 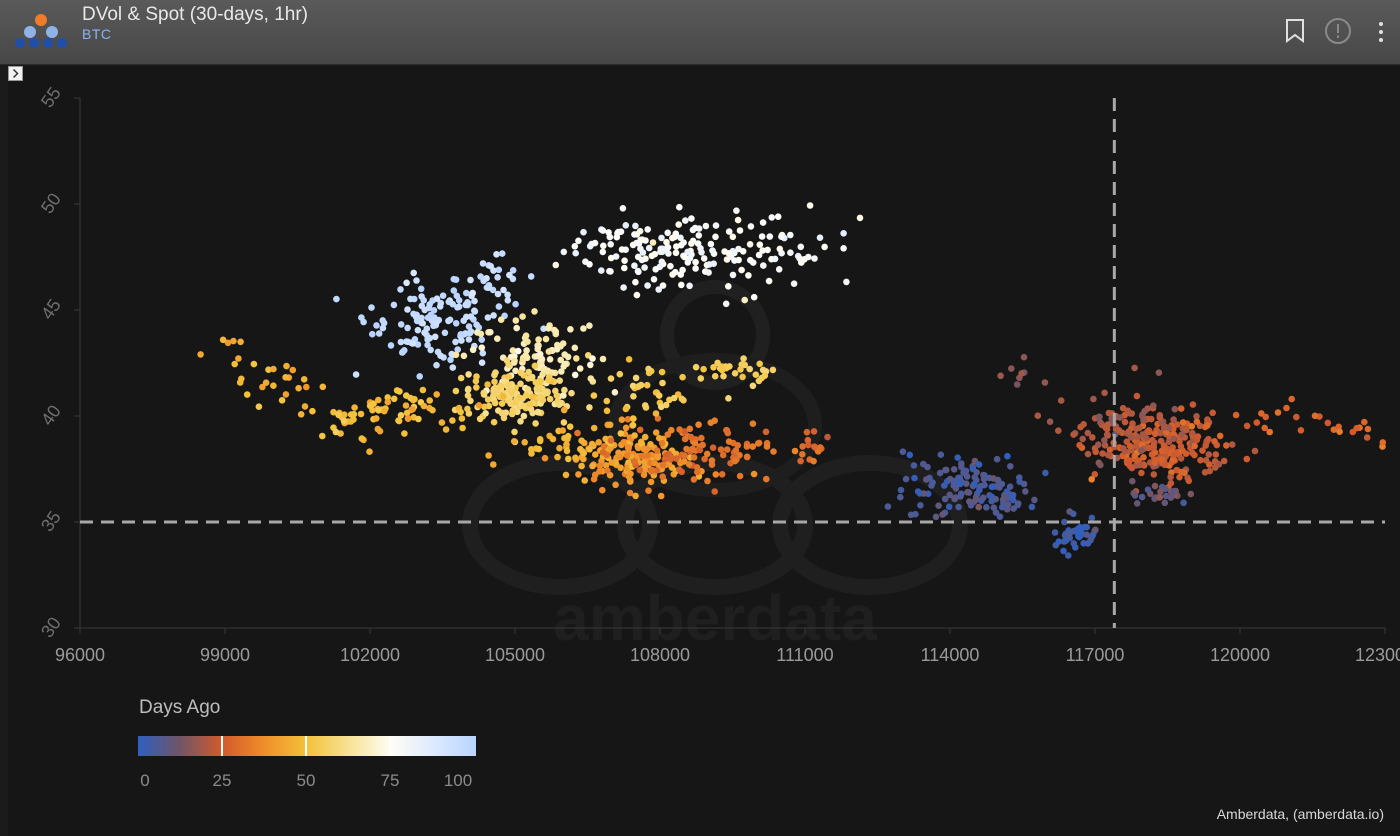 What do you see at coordinates (1295, 31) in the screenshot?
I see `bookmark-icon` at bounding box center [1295, 31].